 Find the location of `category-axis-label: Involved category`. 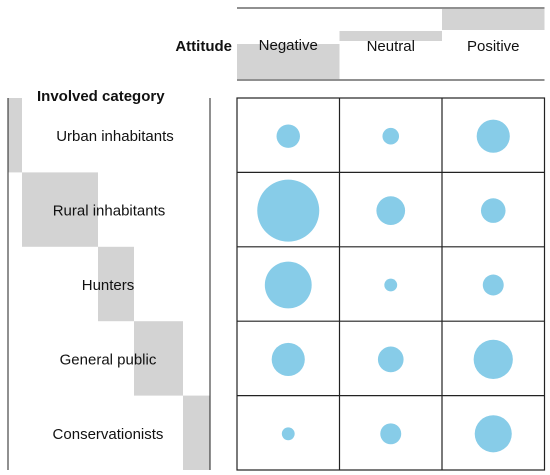

category-axis-label: Involved category is located at coordinates (101, 96).